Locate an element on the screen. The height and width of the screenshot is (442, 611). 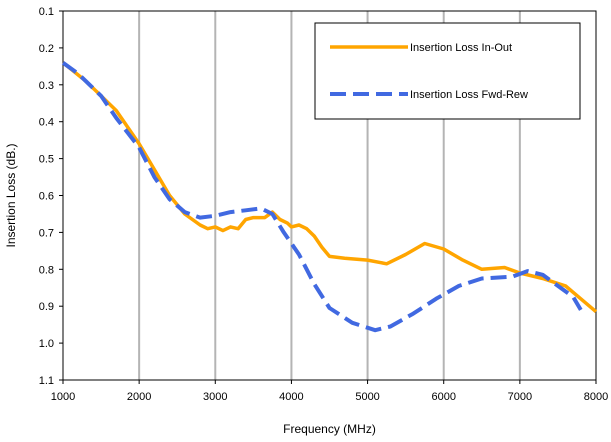
y-tick-label: 0.9 is located at coordinates (46, 307).